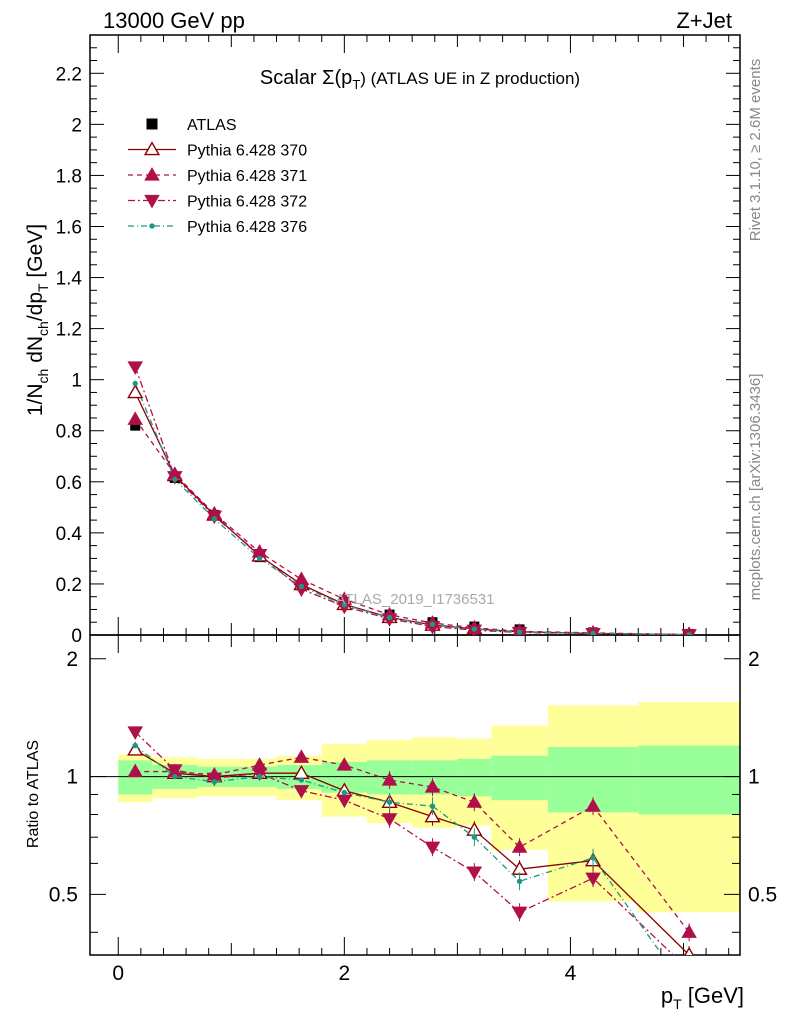 Image resolution: width=786 pixels, height=1029 pixels. I want to click on ratio-y-axis-label: Ratio to ATLAS, so click(33, 794).